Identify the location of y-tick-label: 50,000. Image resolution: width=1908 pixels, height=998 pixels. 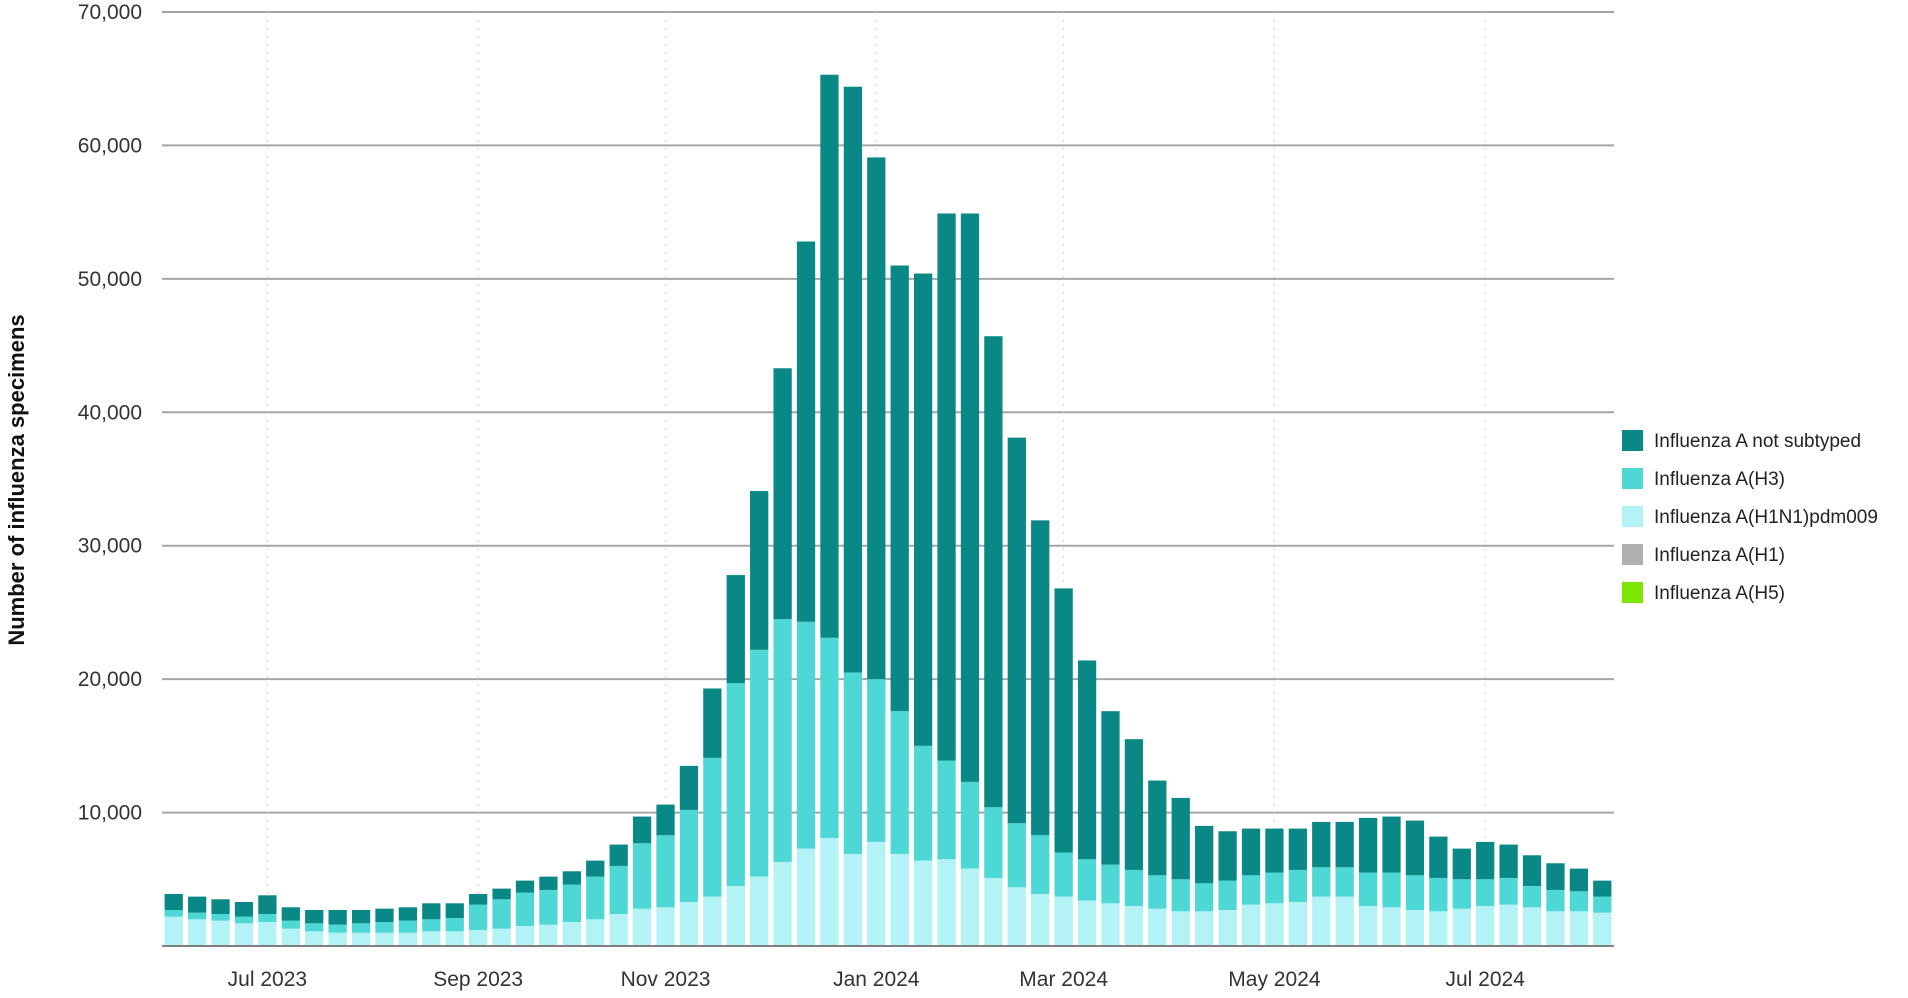
(110, 279).